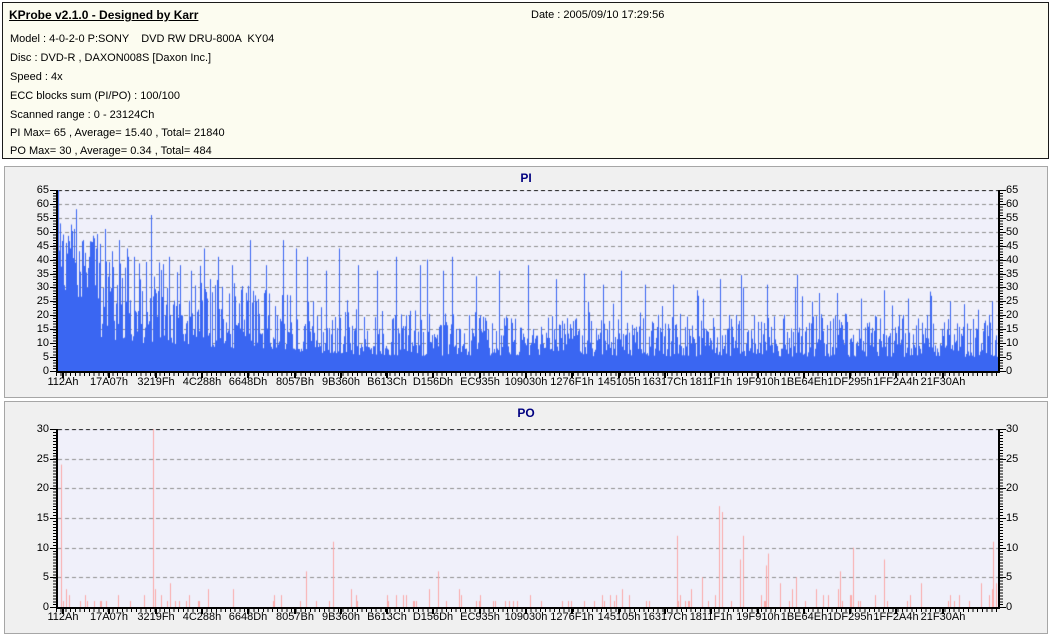 This screenshot has height=636, width=1052. What do you see at coordinates (202, 382) in the screenshot?
I see `x-axis-label: 4C288h` at bounding box center [202, 382].